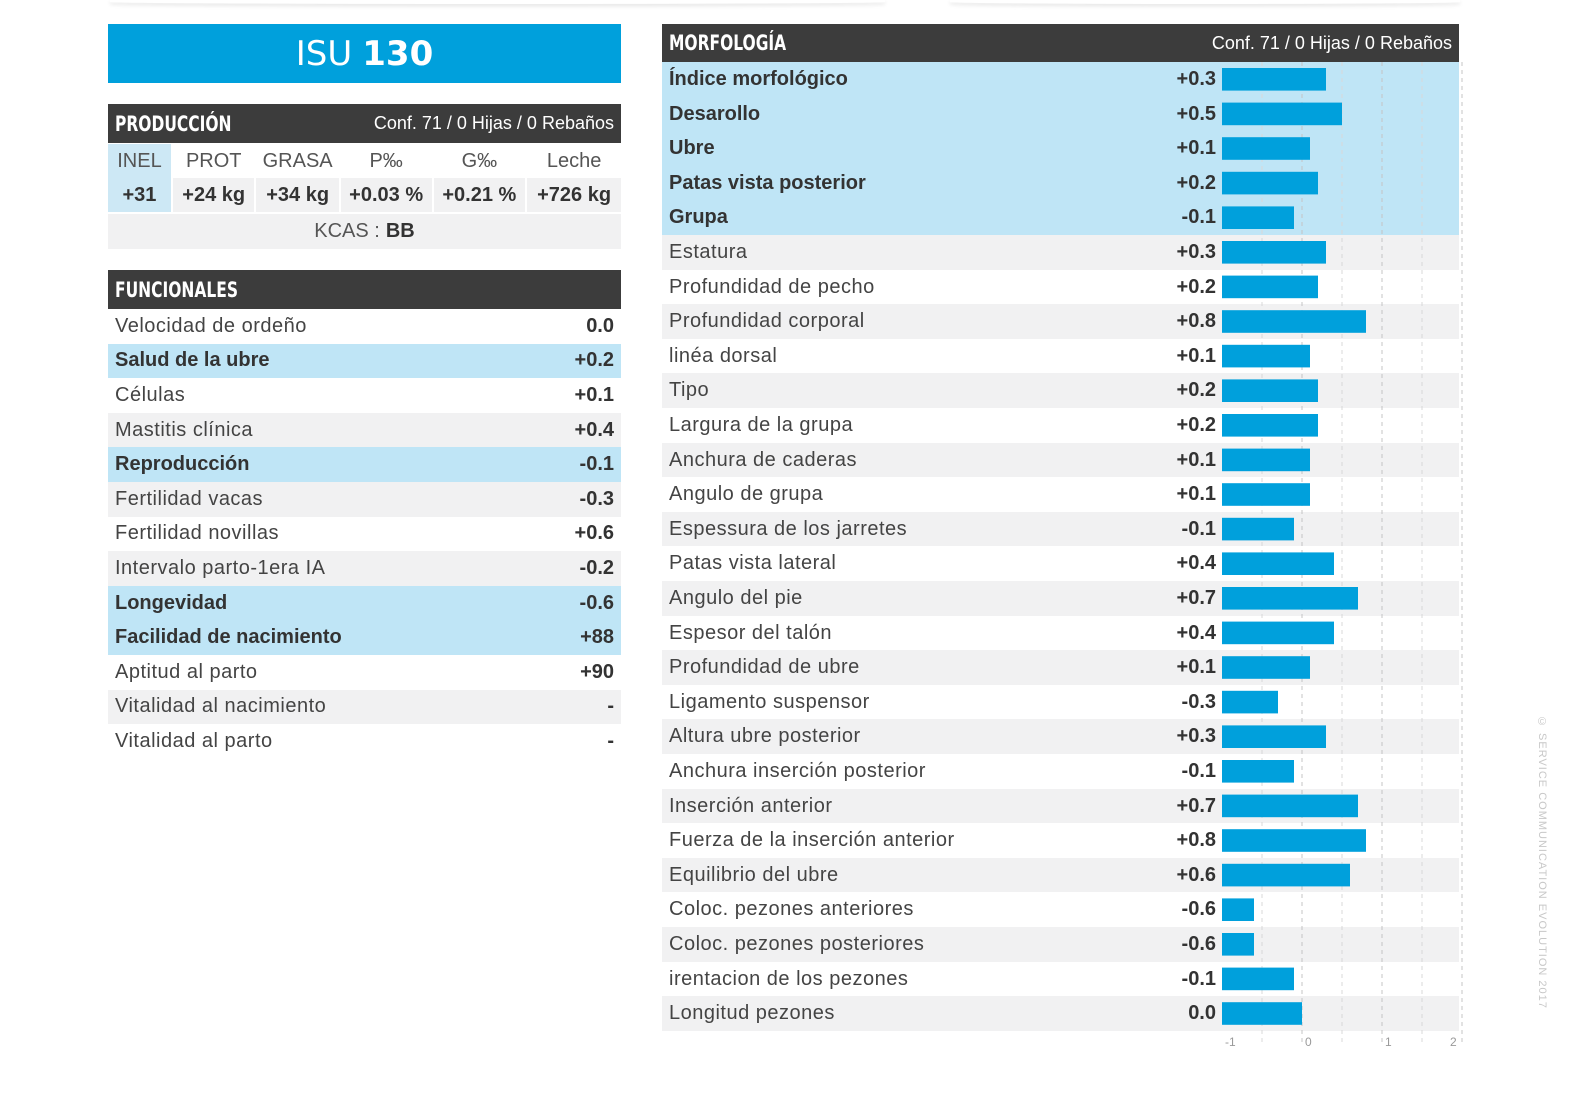  Describe the element at coordinates (1060, 183) in the screenshot. I see `morfologia-row: Patas vista posterior +0.2` at that location.